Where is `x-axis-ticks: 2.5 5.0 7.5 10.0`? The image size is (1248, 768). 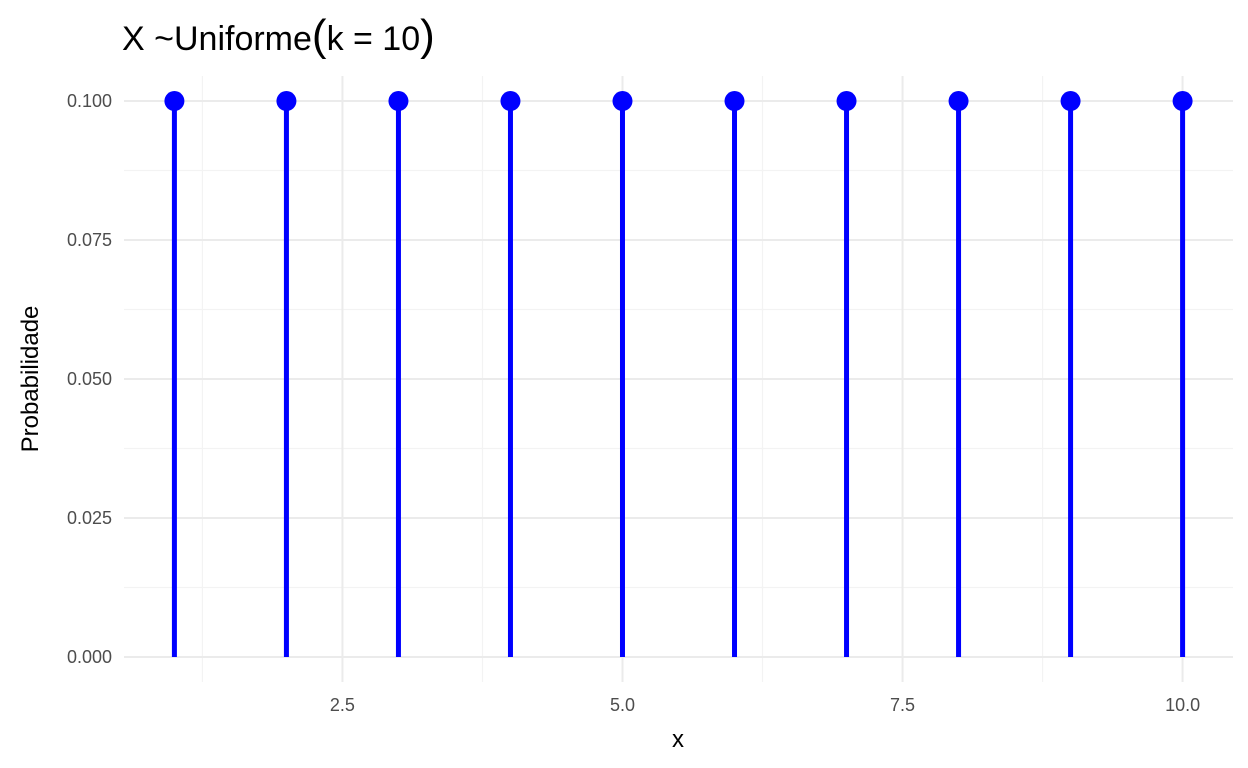
x-axis-ticks: 2.5 5.0 7.5 10.0 is located at coordinates (765, 705).